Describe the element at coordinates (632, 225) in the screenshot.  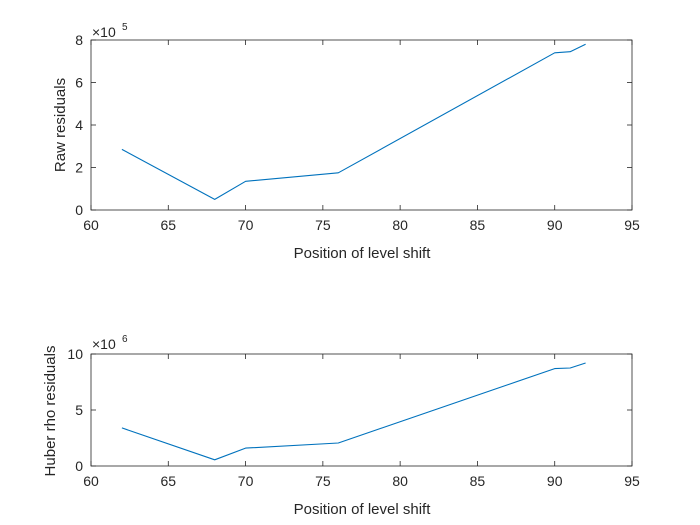
I see `raw-residuals-xtick-label: 95` at that location.